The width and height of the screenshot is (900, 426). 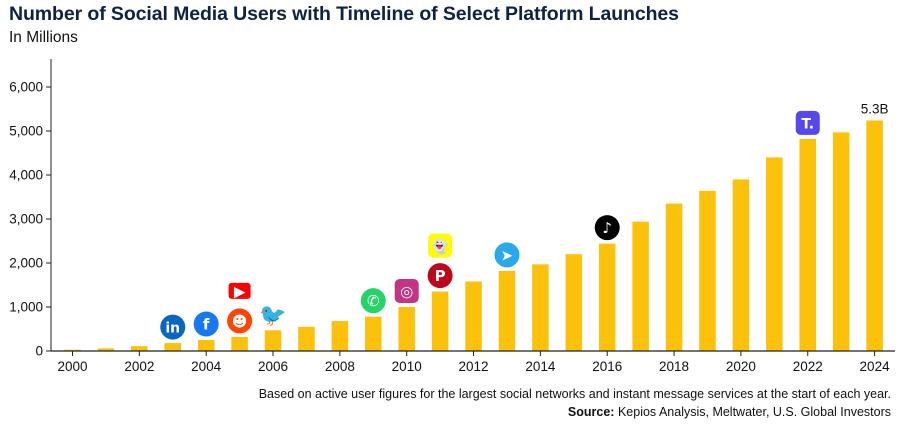 I want to click on instagram-icon-glyph: ◎, so click(x=406, y=292).